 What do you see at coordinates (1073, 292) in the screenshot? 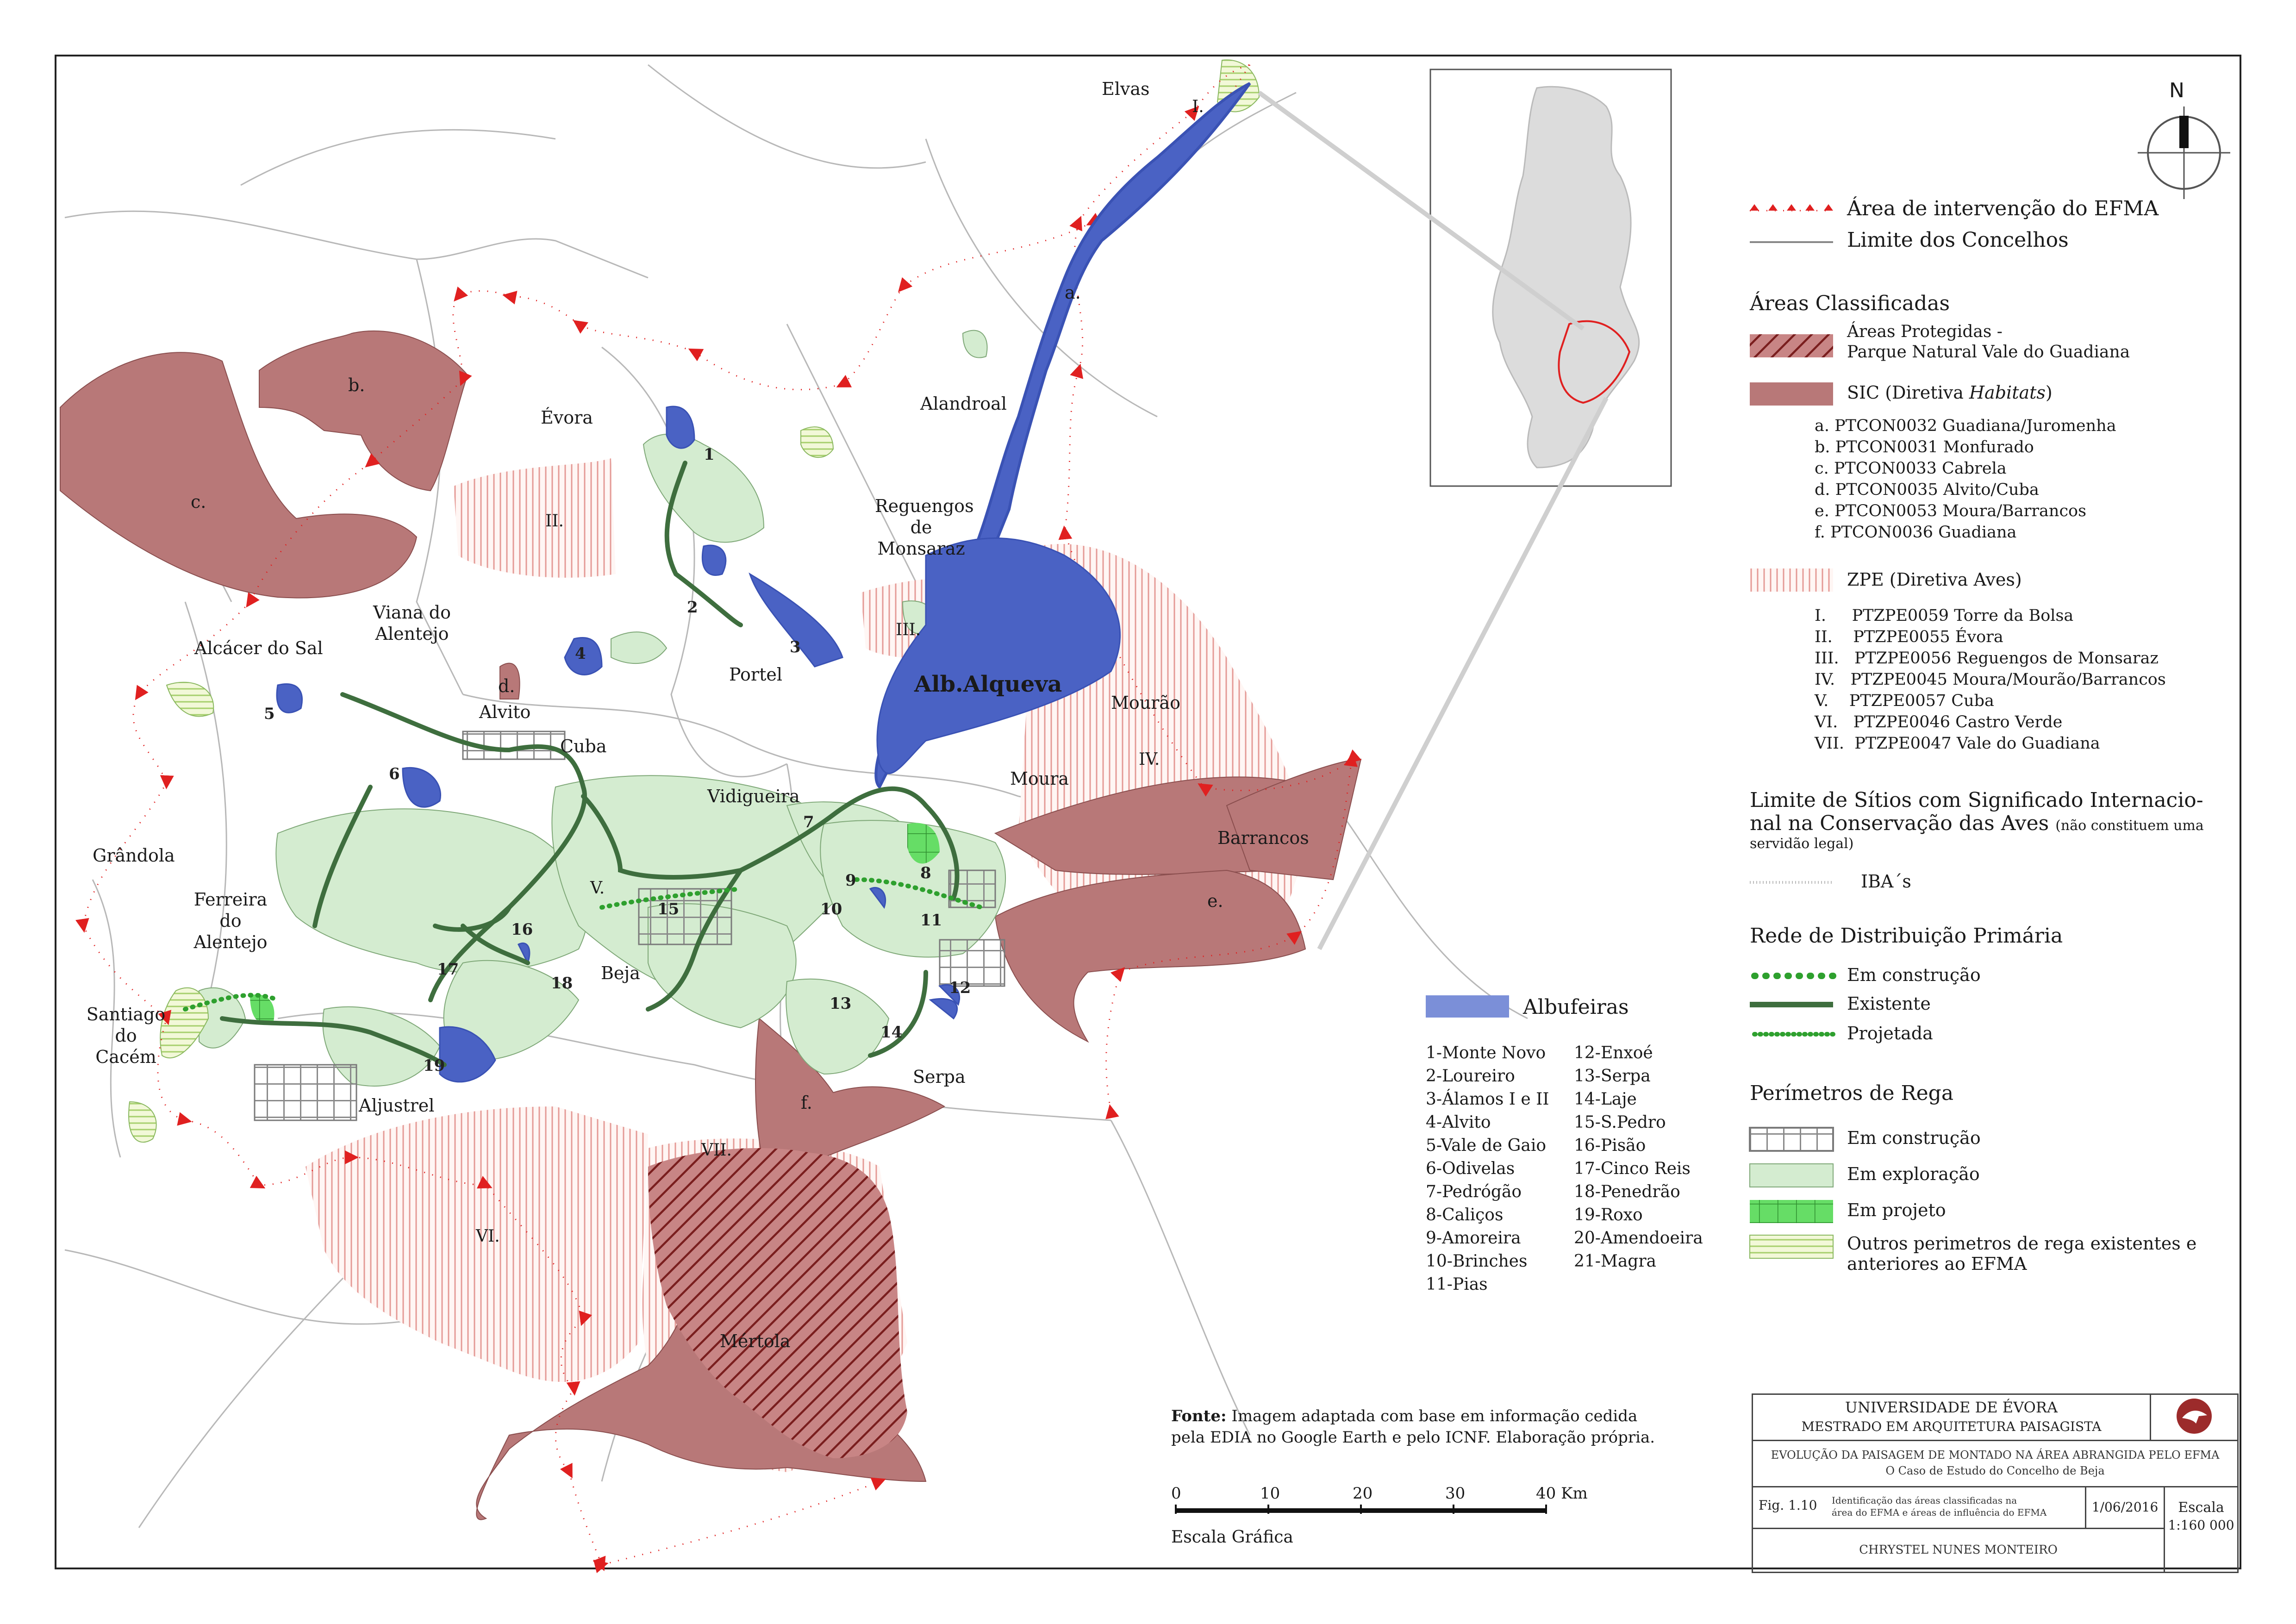
I see `sic-letter-a: a.` at bounding box center [1073, 292].